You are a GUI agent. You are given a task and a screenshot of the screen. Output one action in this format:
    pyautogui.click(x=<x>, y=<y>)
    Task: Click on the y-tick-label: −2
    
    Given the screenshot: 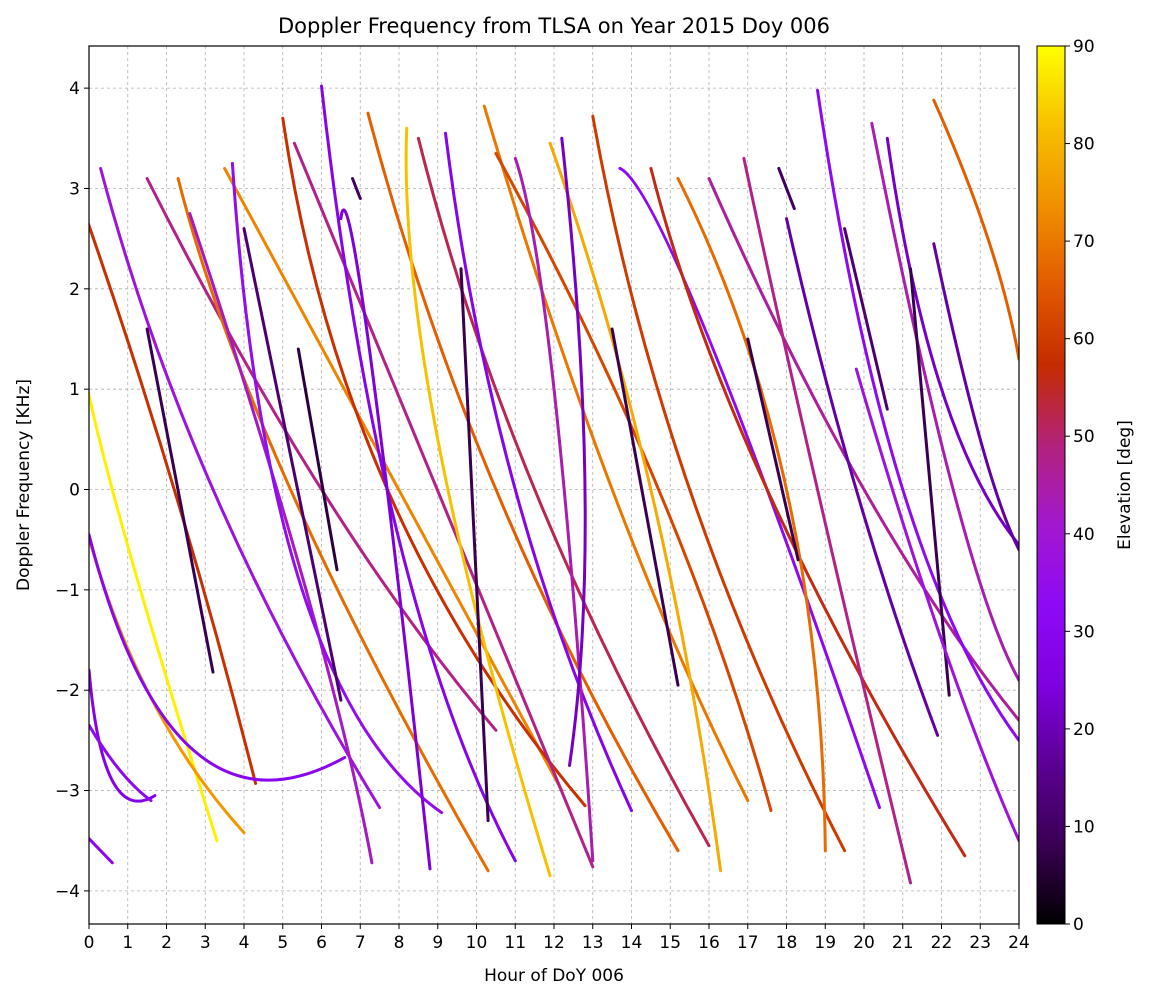 What is the action you would take?
    pyautogui.click(x=67, y=691)
    